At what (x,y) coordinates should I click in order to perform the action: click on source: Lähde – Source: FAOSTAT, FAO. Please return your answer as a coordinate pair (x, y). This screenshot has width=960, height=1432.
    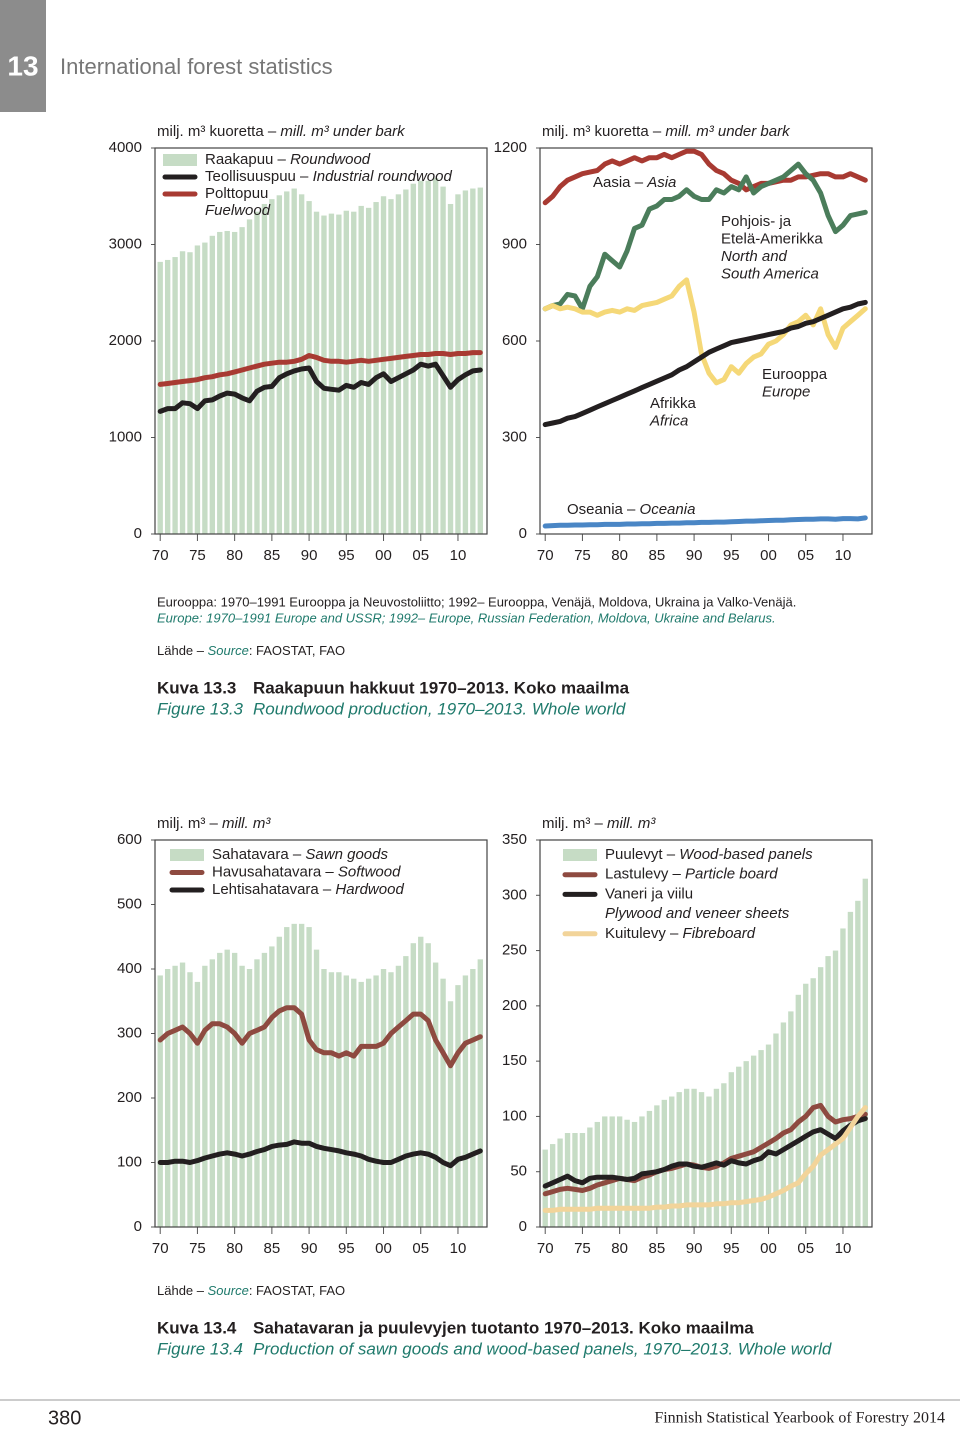
    Looking at the image, I should click on (251, 650).